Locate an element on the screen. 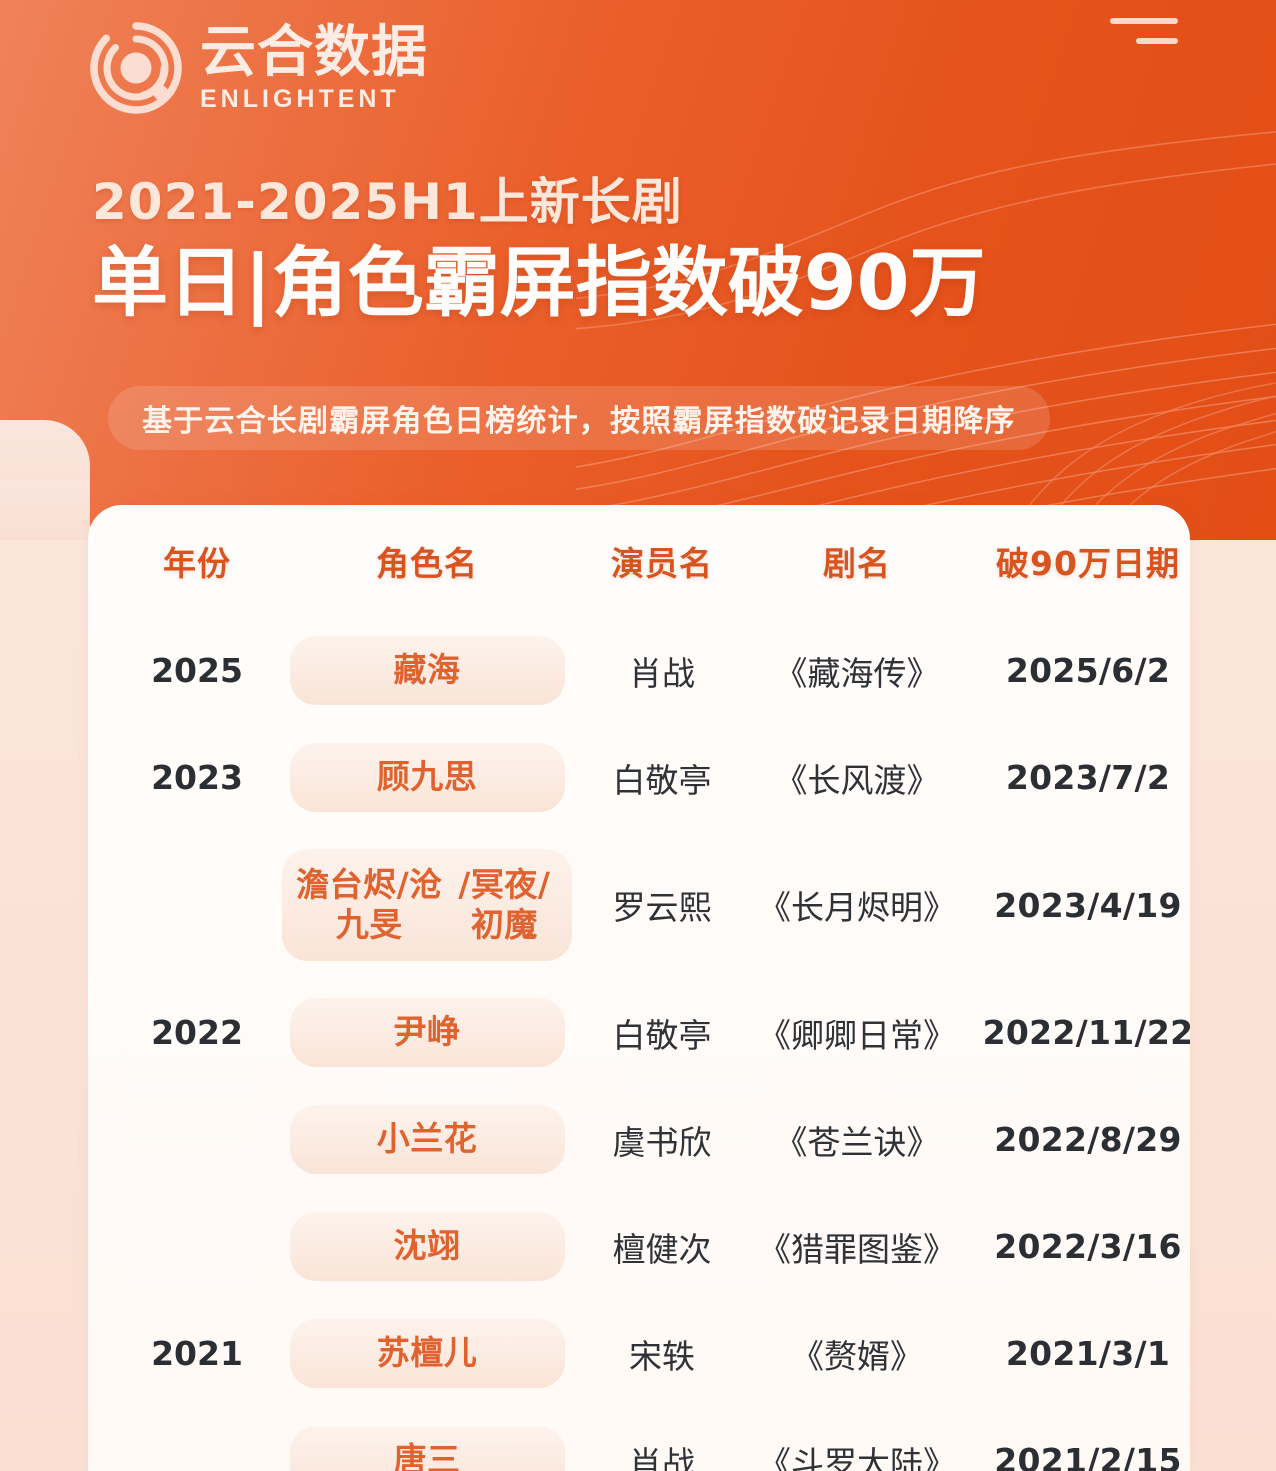 The height and width of the screenshot is (1471, 1276). header-bottom-left-fill is located at coordinates (45, 510).